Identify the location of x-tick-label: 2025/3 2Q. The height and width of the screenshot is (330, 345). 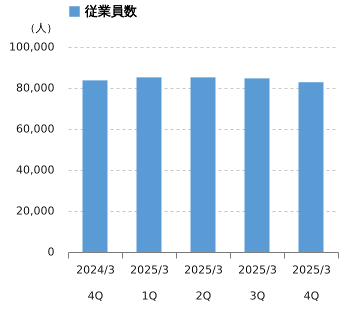
(203, 283).